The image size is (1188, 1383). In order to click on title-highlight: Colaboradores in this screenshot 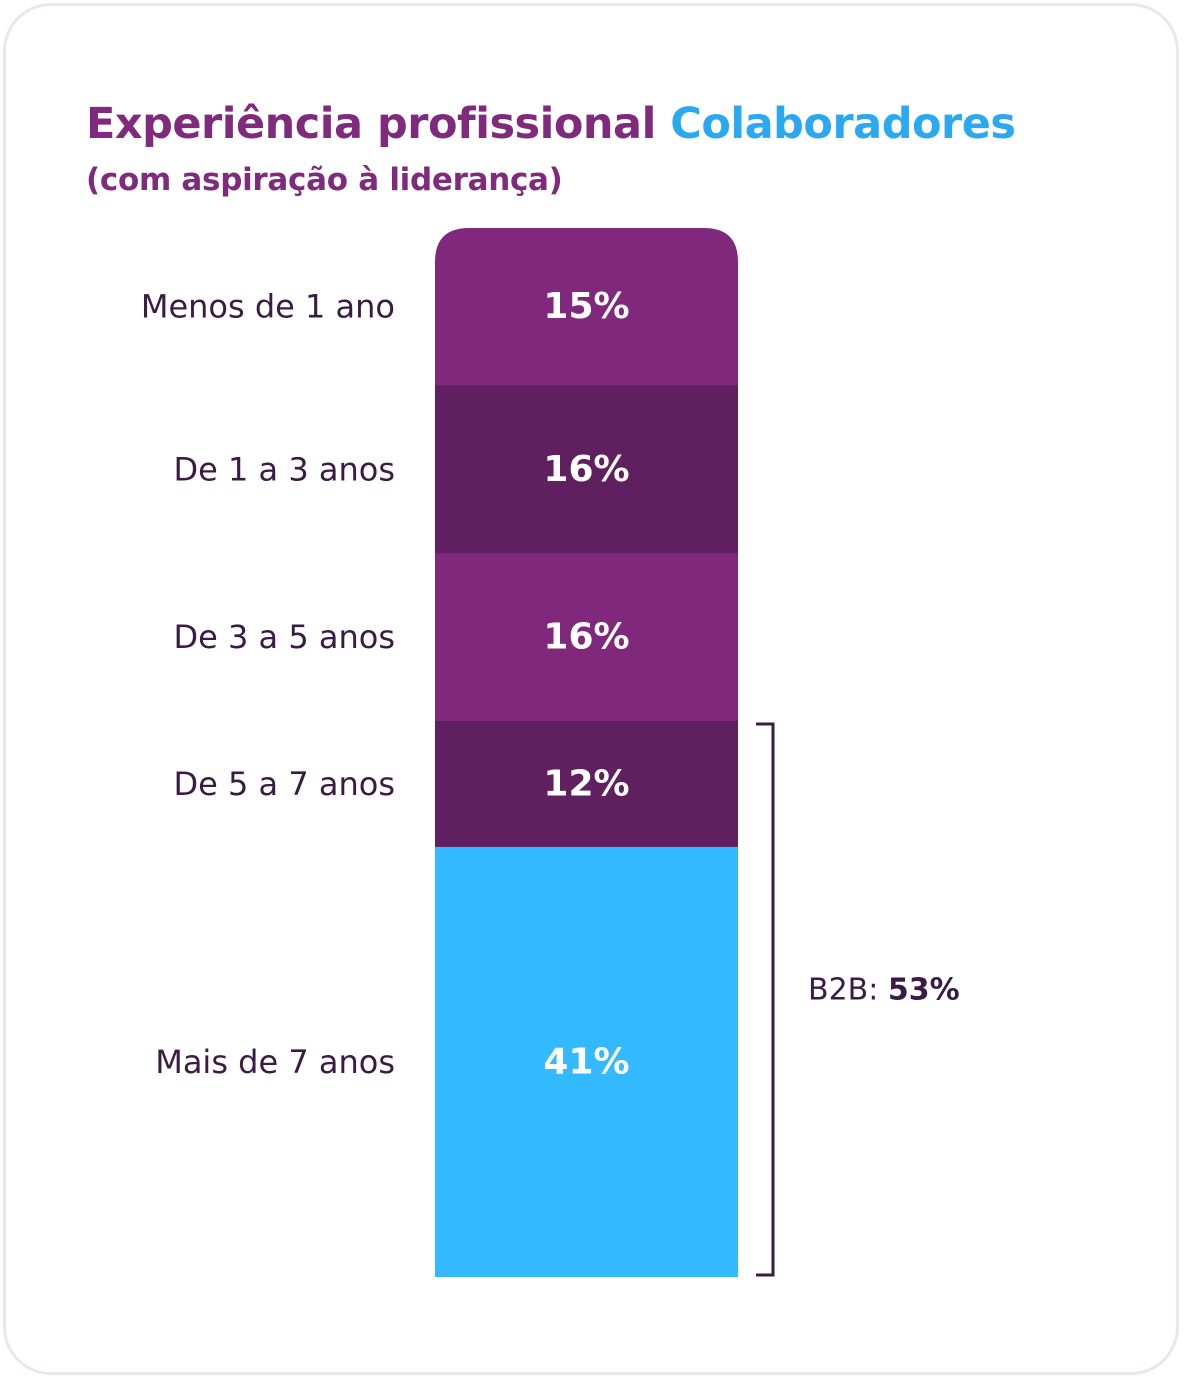, I will do `click(843, 124)`.